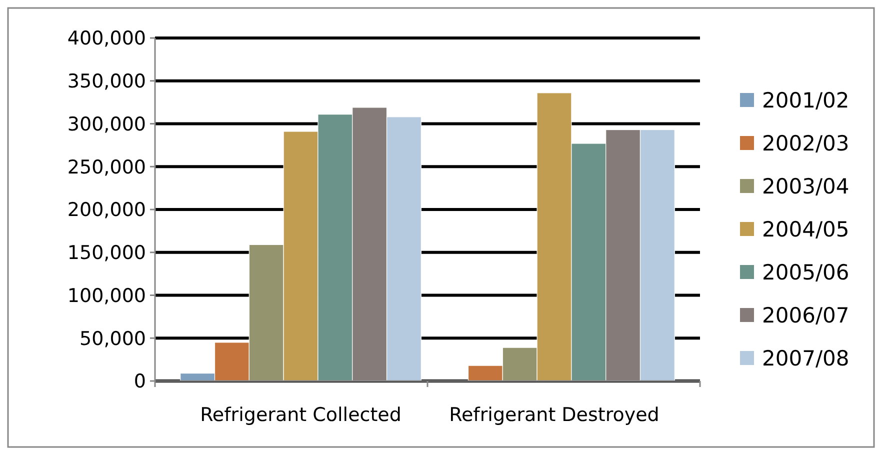 The height and width of the screenshot is (459, 878). I want to click on legend-label: 2006/07, so click(806, 315).